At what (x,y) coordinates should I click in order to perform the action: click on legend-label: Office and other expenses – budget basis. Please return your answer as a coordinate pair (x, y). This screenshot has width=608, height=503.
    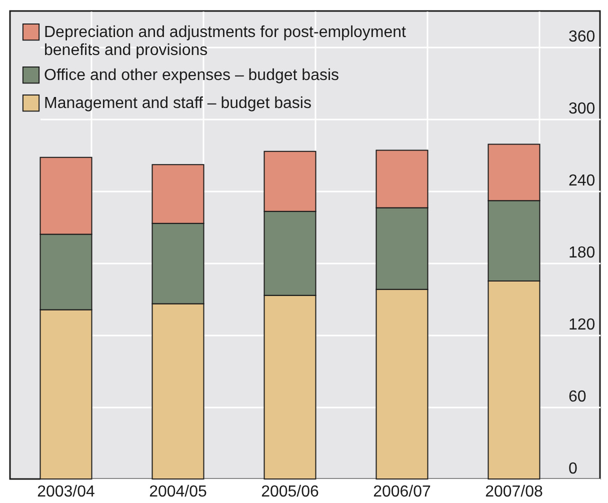
    Looking at the image, I should click on (192, 75).